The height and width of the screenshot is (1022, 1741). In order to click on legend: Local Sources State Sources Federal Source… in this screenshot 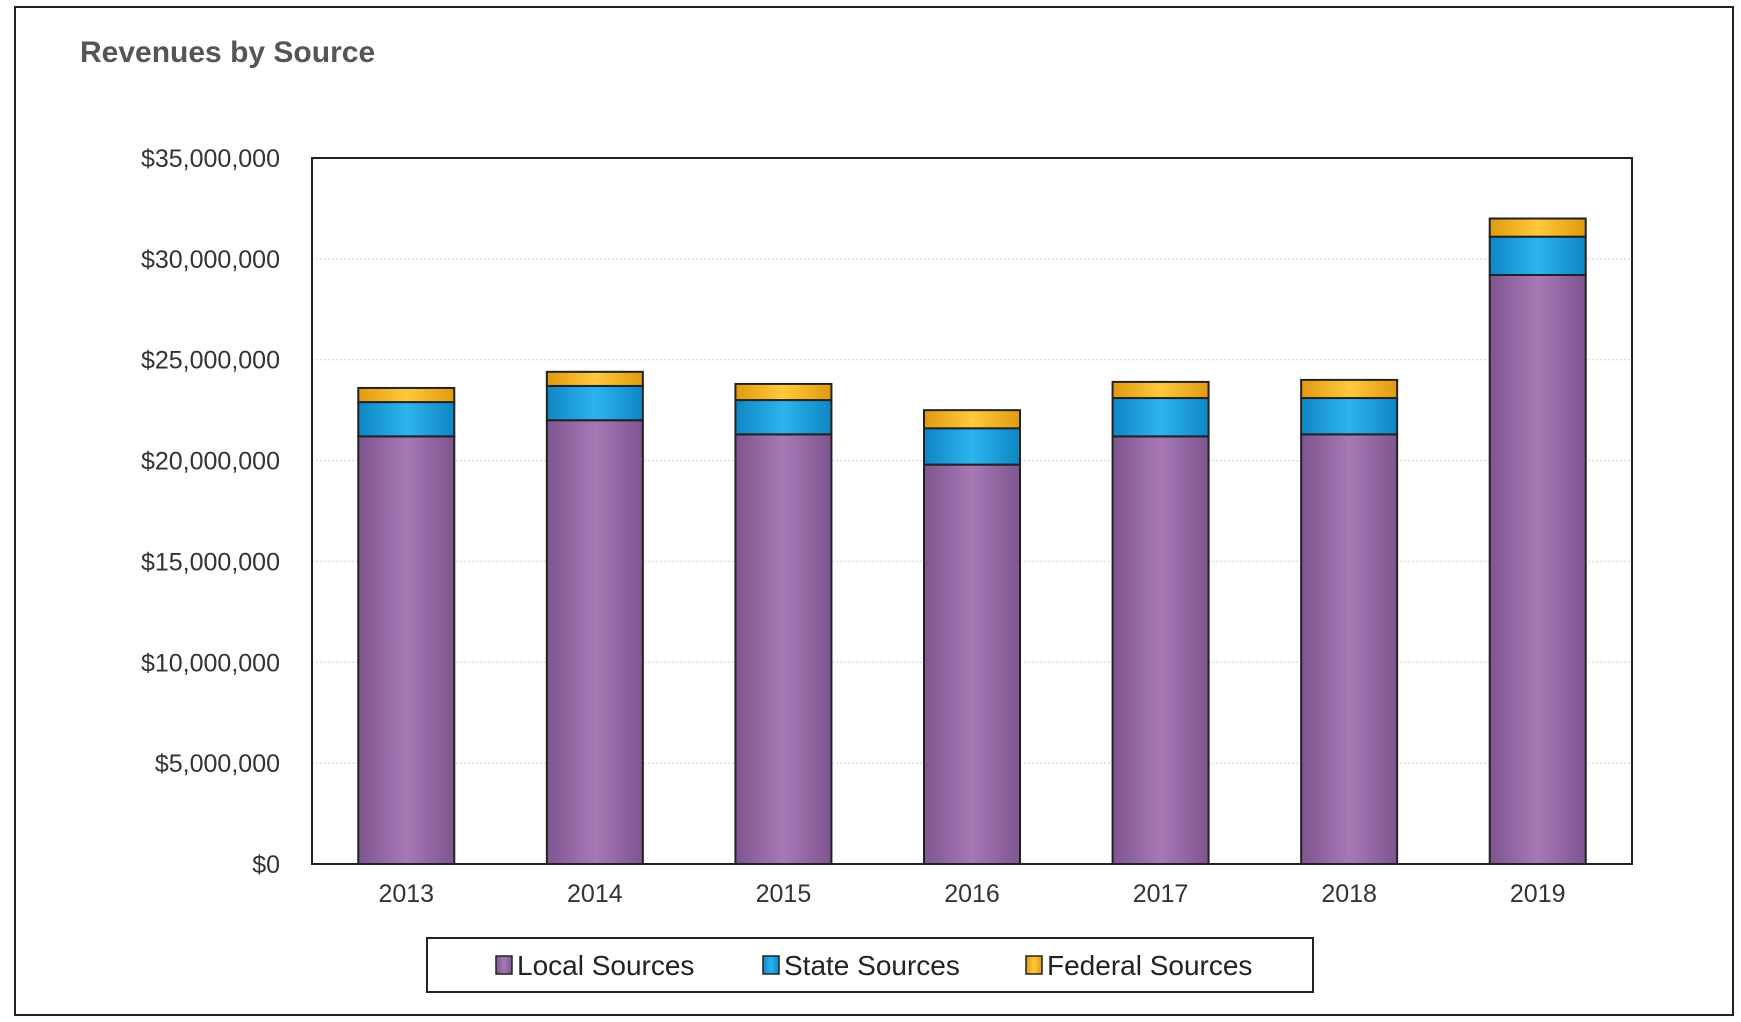, I will do `click(870, 965)`.